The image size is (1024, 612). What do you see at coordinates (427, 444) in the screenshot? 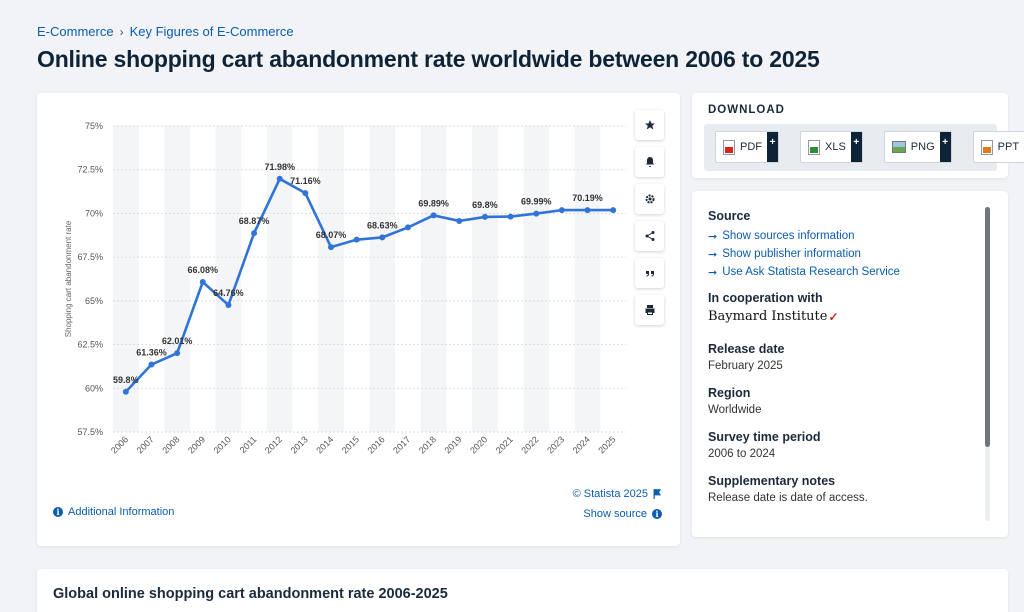
I see `x-tick-label: 2018` at bounding box center [427, 444].